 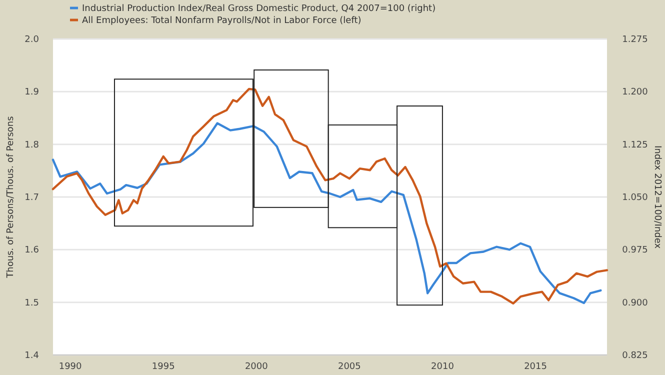 What do you see at coordinates (256, 367) in the screenshot?
I see `x-tick-label: 2000` at bounding box center [256, 367].